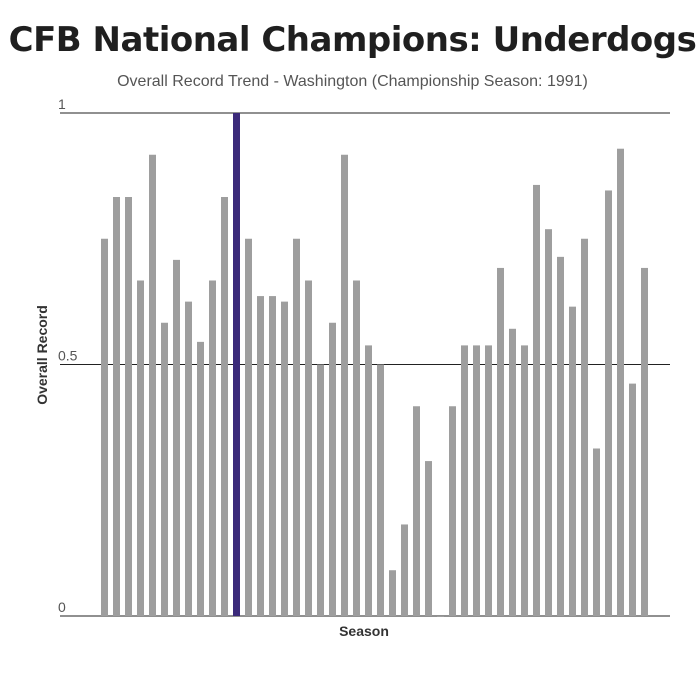  Describe the element at coordinates (62, 607) in the screenshot. I see `y-tick-label: 0` at that location.